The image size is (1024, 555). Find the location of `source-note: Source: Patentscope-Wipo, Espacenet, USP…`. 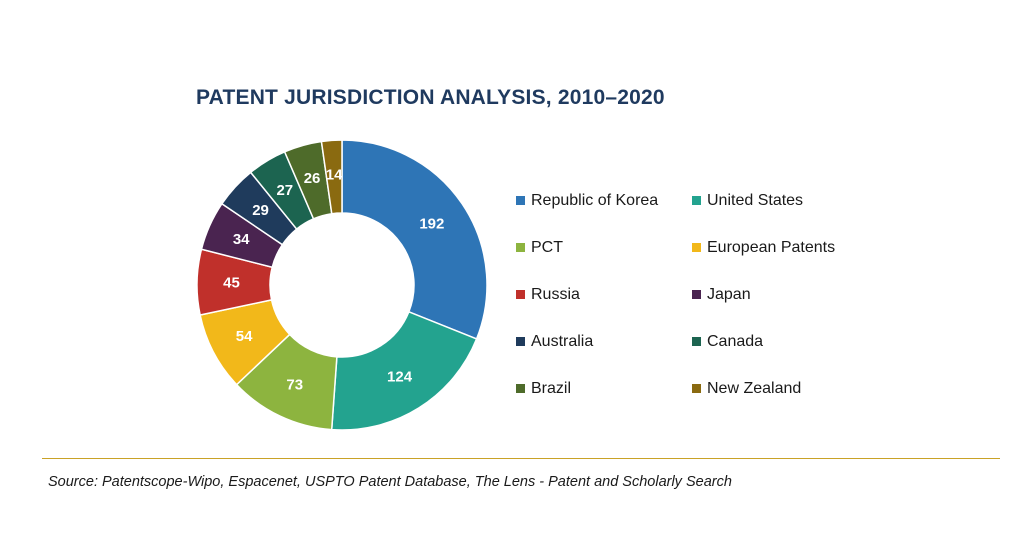

source-note: Source: Patentscope-Wipo, Espacenet, USP… is located at coordinates (390, 482).